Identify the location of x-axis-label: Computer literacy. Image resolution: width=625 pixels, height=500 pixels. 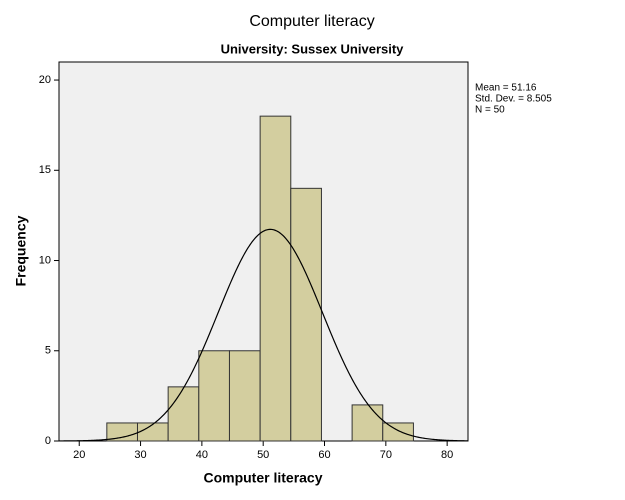
(262, 478).